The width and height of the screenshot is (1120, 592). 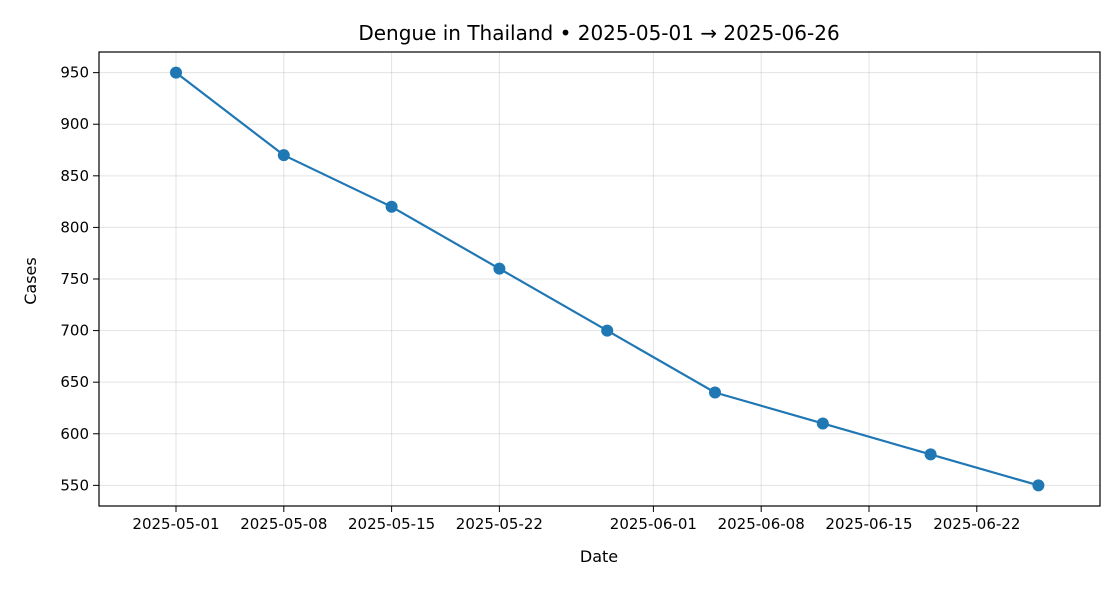 What do you see at coordinates (175, 524) in the screenshot?
I see `x-tick-label: 2025-05-01` at bounding box center [175, 524].